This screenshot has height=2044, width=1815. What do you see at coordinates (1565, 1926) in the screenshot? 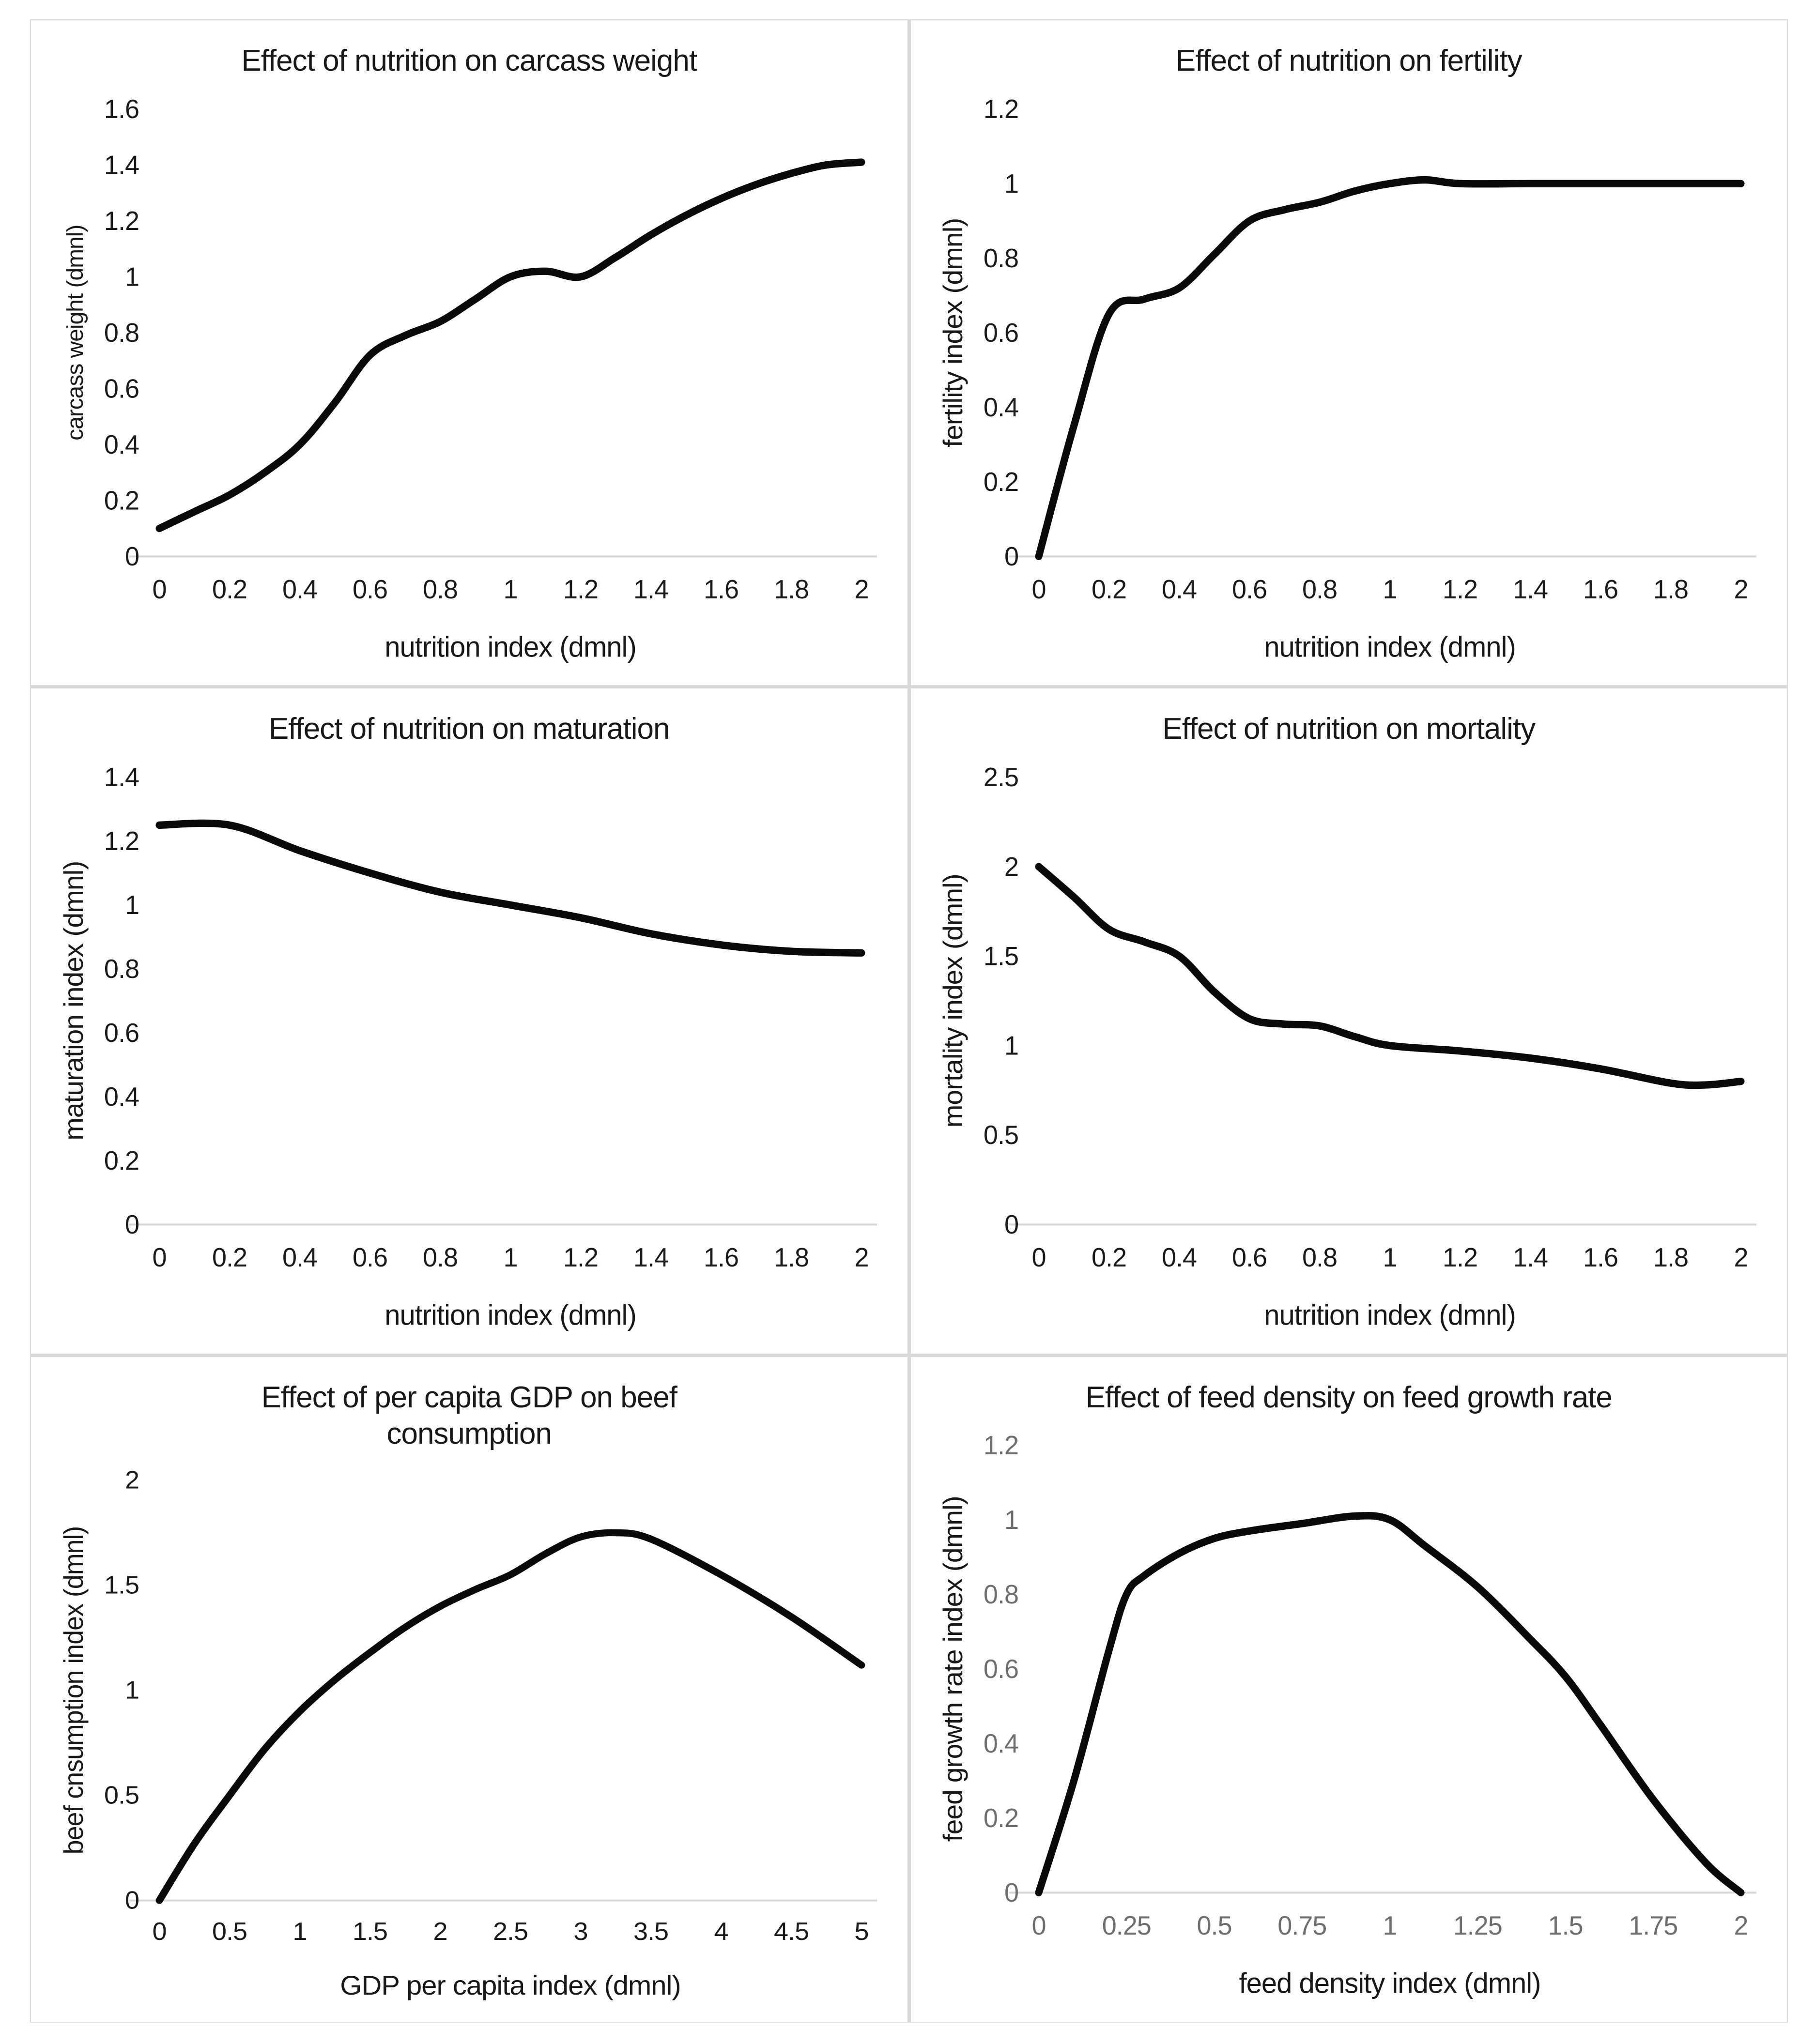
I see `x-tick-label: 1.5` at bounding box center [1565, 1926].